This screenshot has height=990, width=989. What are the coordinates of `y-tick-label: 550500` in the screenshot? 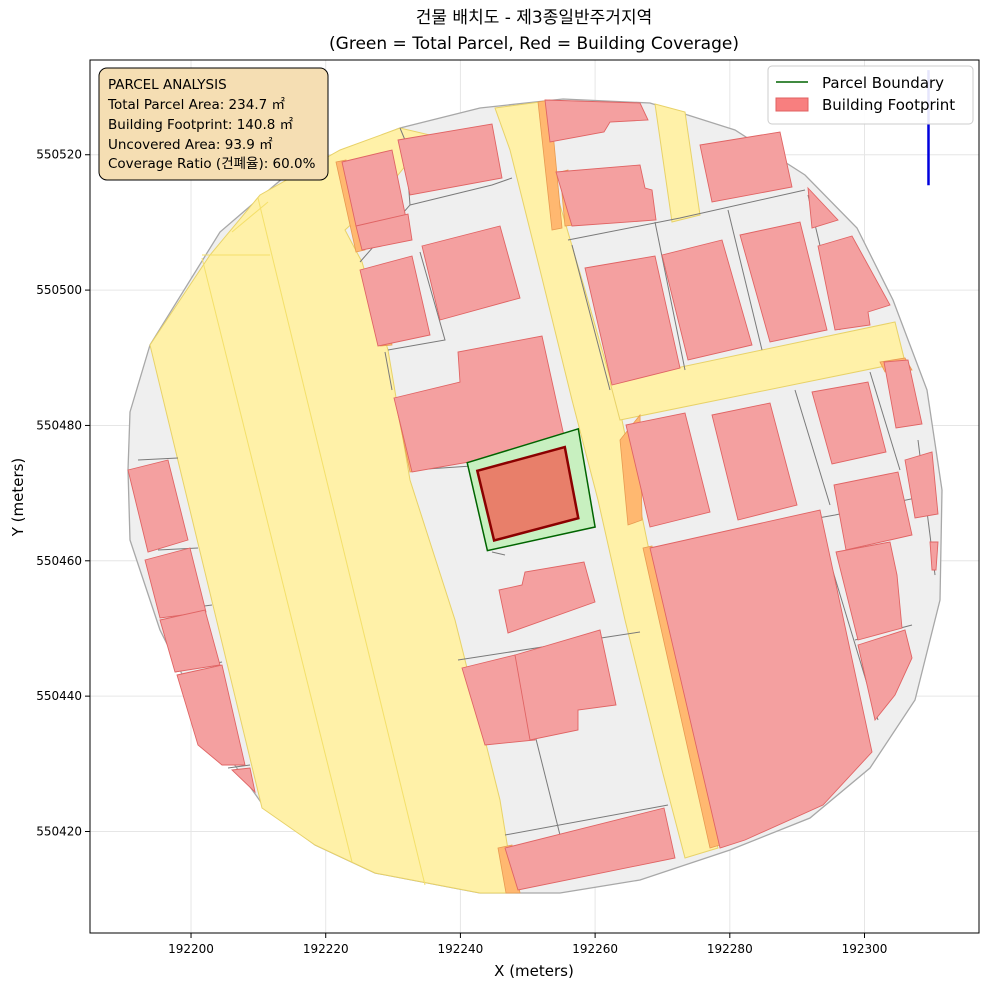 It's located at (59, 290).